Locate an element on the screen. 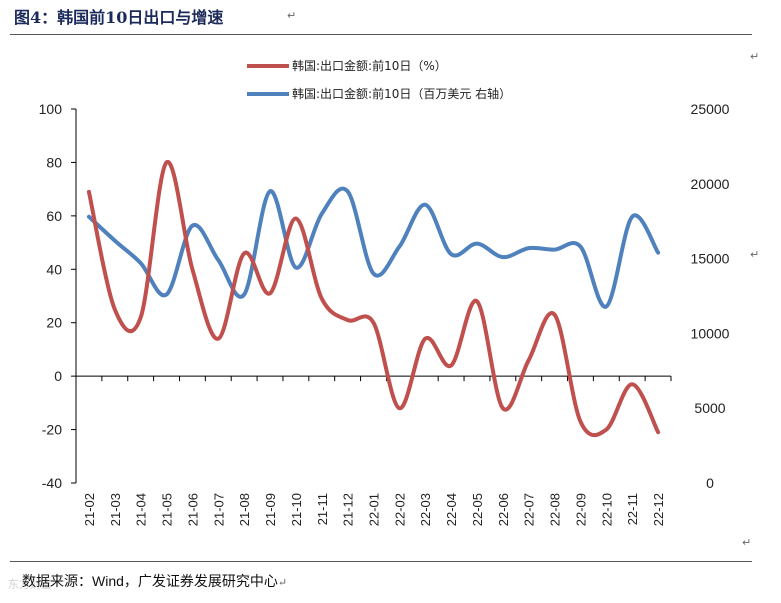 The image size is (781, 603). x-tick-label: 21-12 is located at coordinates (348, 509).